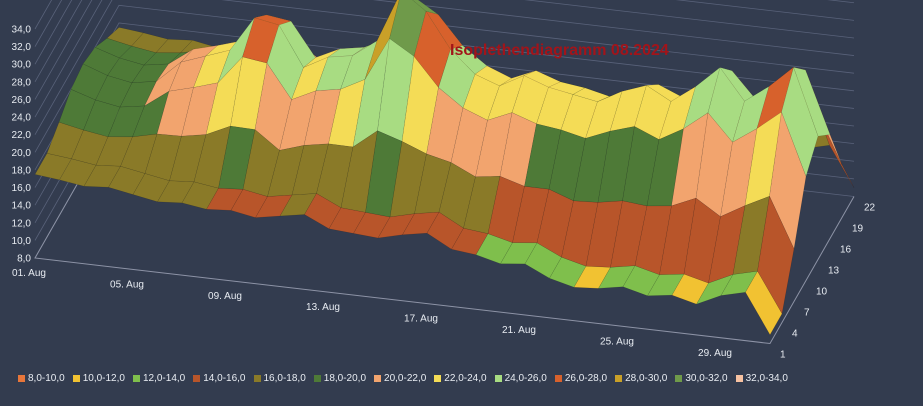 The image size is (923, 406). I want to click on legend-item: 8,0-10,0, so click(41, 378).